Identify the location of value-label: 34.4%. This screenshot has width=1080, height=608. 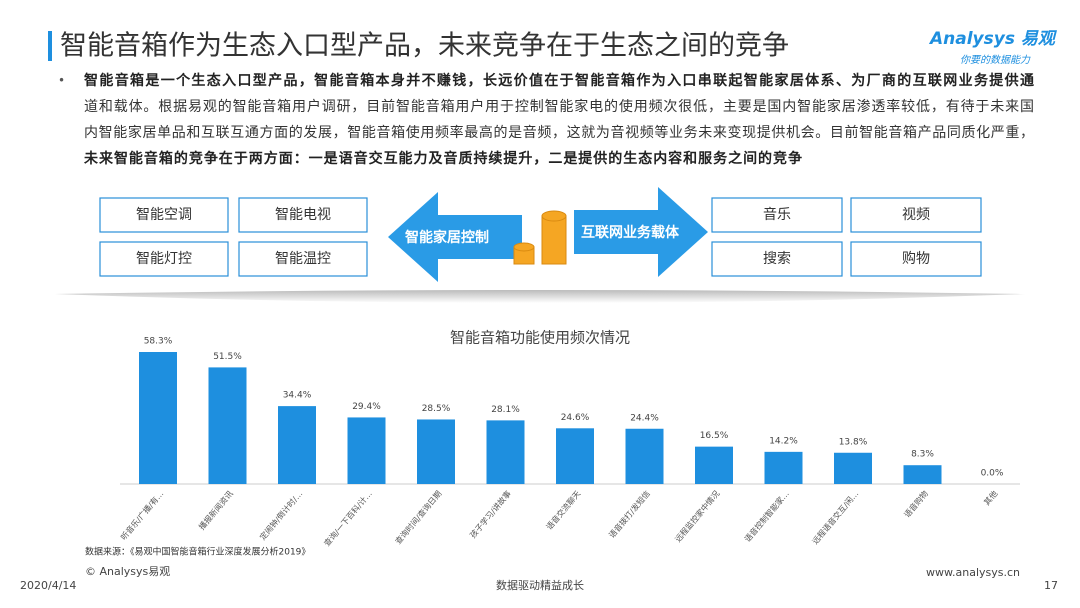
(297, 396).